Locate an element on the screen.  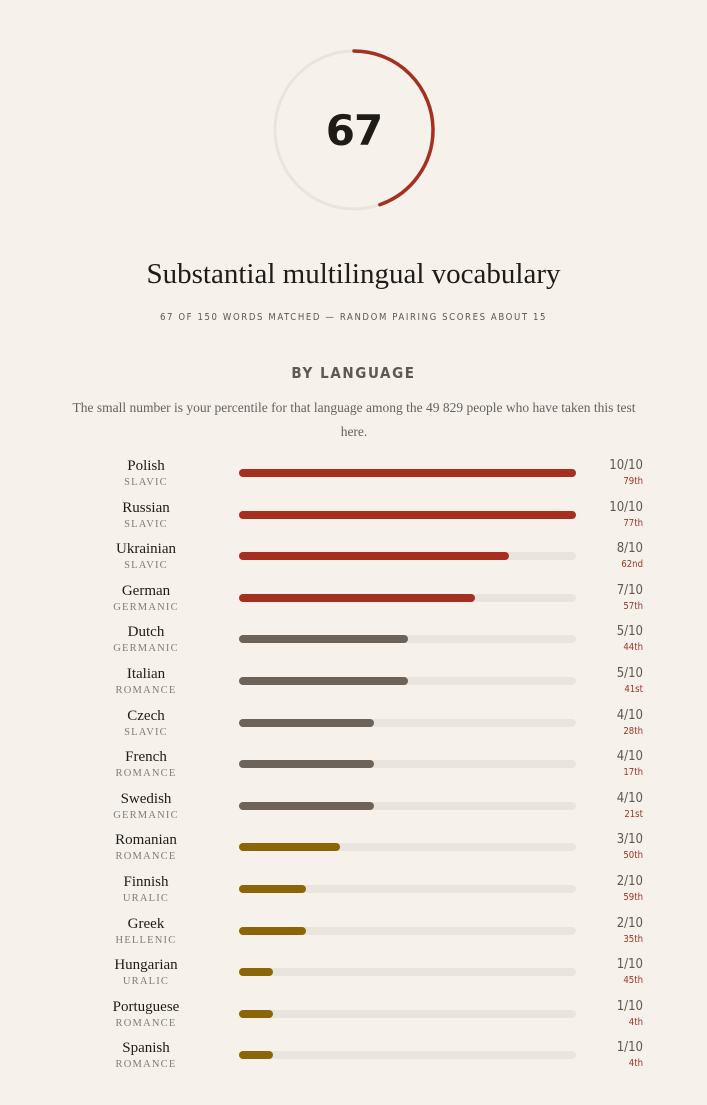
language-score: 10/10 is located at coordinates (626, 507).